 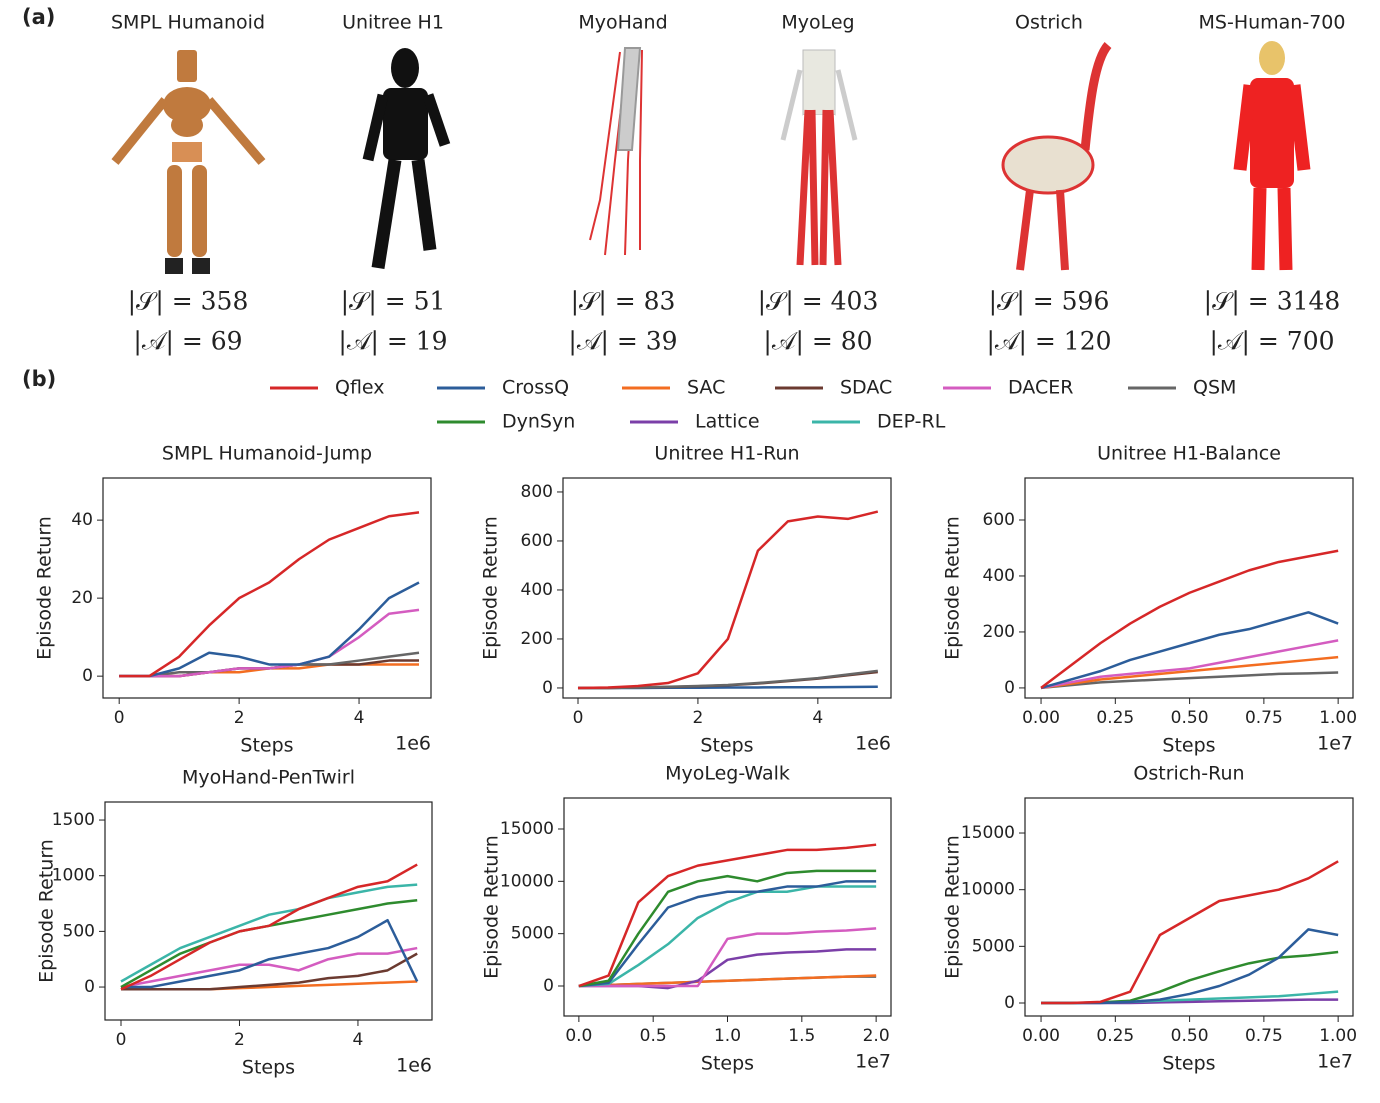 I want to click on x-tick-label: 0.75, so click(x=1264, y=718).